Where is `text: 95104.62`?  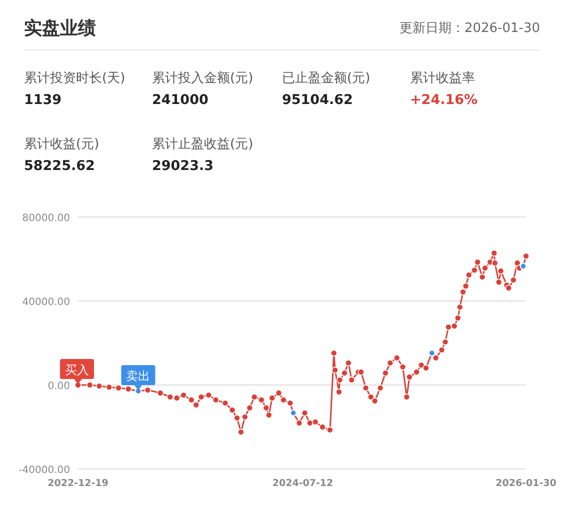
text: 95104.62 is located at coordinates (317, 100).